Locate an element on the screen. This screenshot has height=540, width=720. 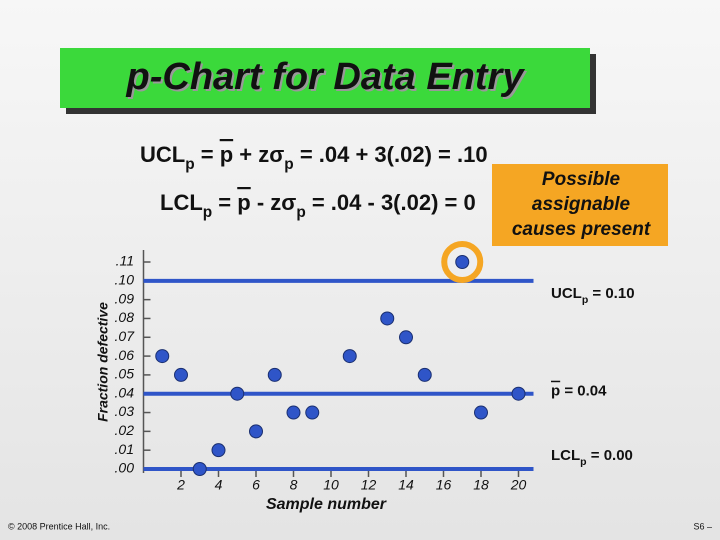
formula: LCLp = p - zσp = .04 - 3(.02) = 0 is located at coordinates (318, 205).